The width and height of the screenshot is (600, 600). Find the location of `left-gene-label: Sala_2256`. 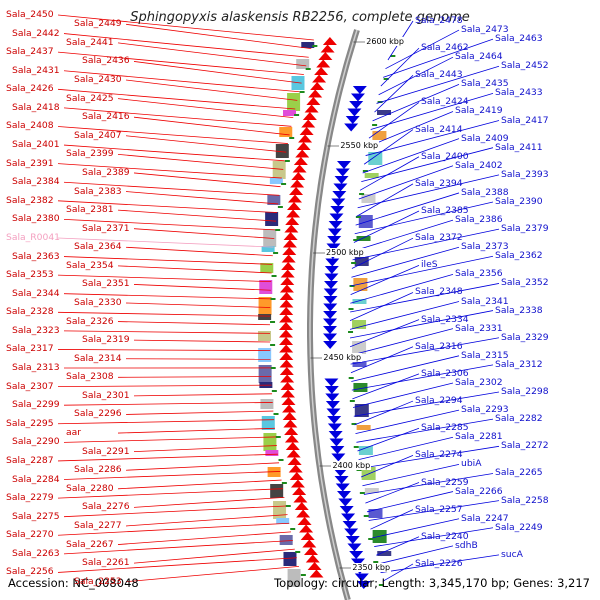

left-gene-label: Sala_2256 is located at coordinates (30, 572).